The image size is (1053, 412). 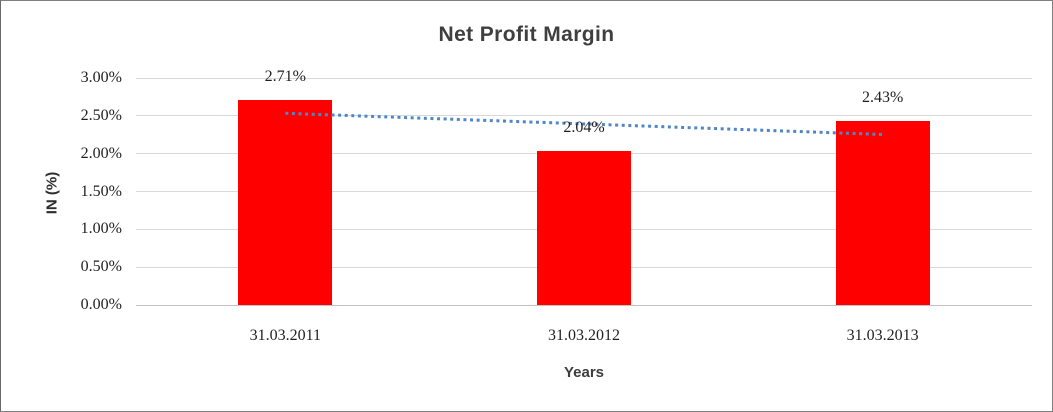 What do you see at coordinates (101, 229) in the screenshot?
I see `y-tick-label: 1.00%` at bounding box center [101, 229].